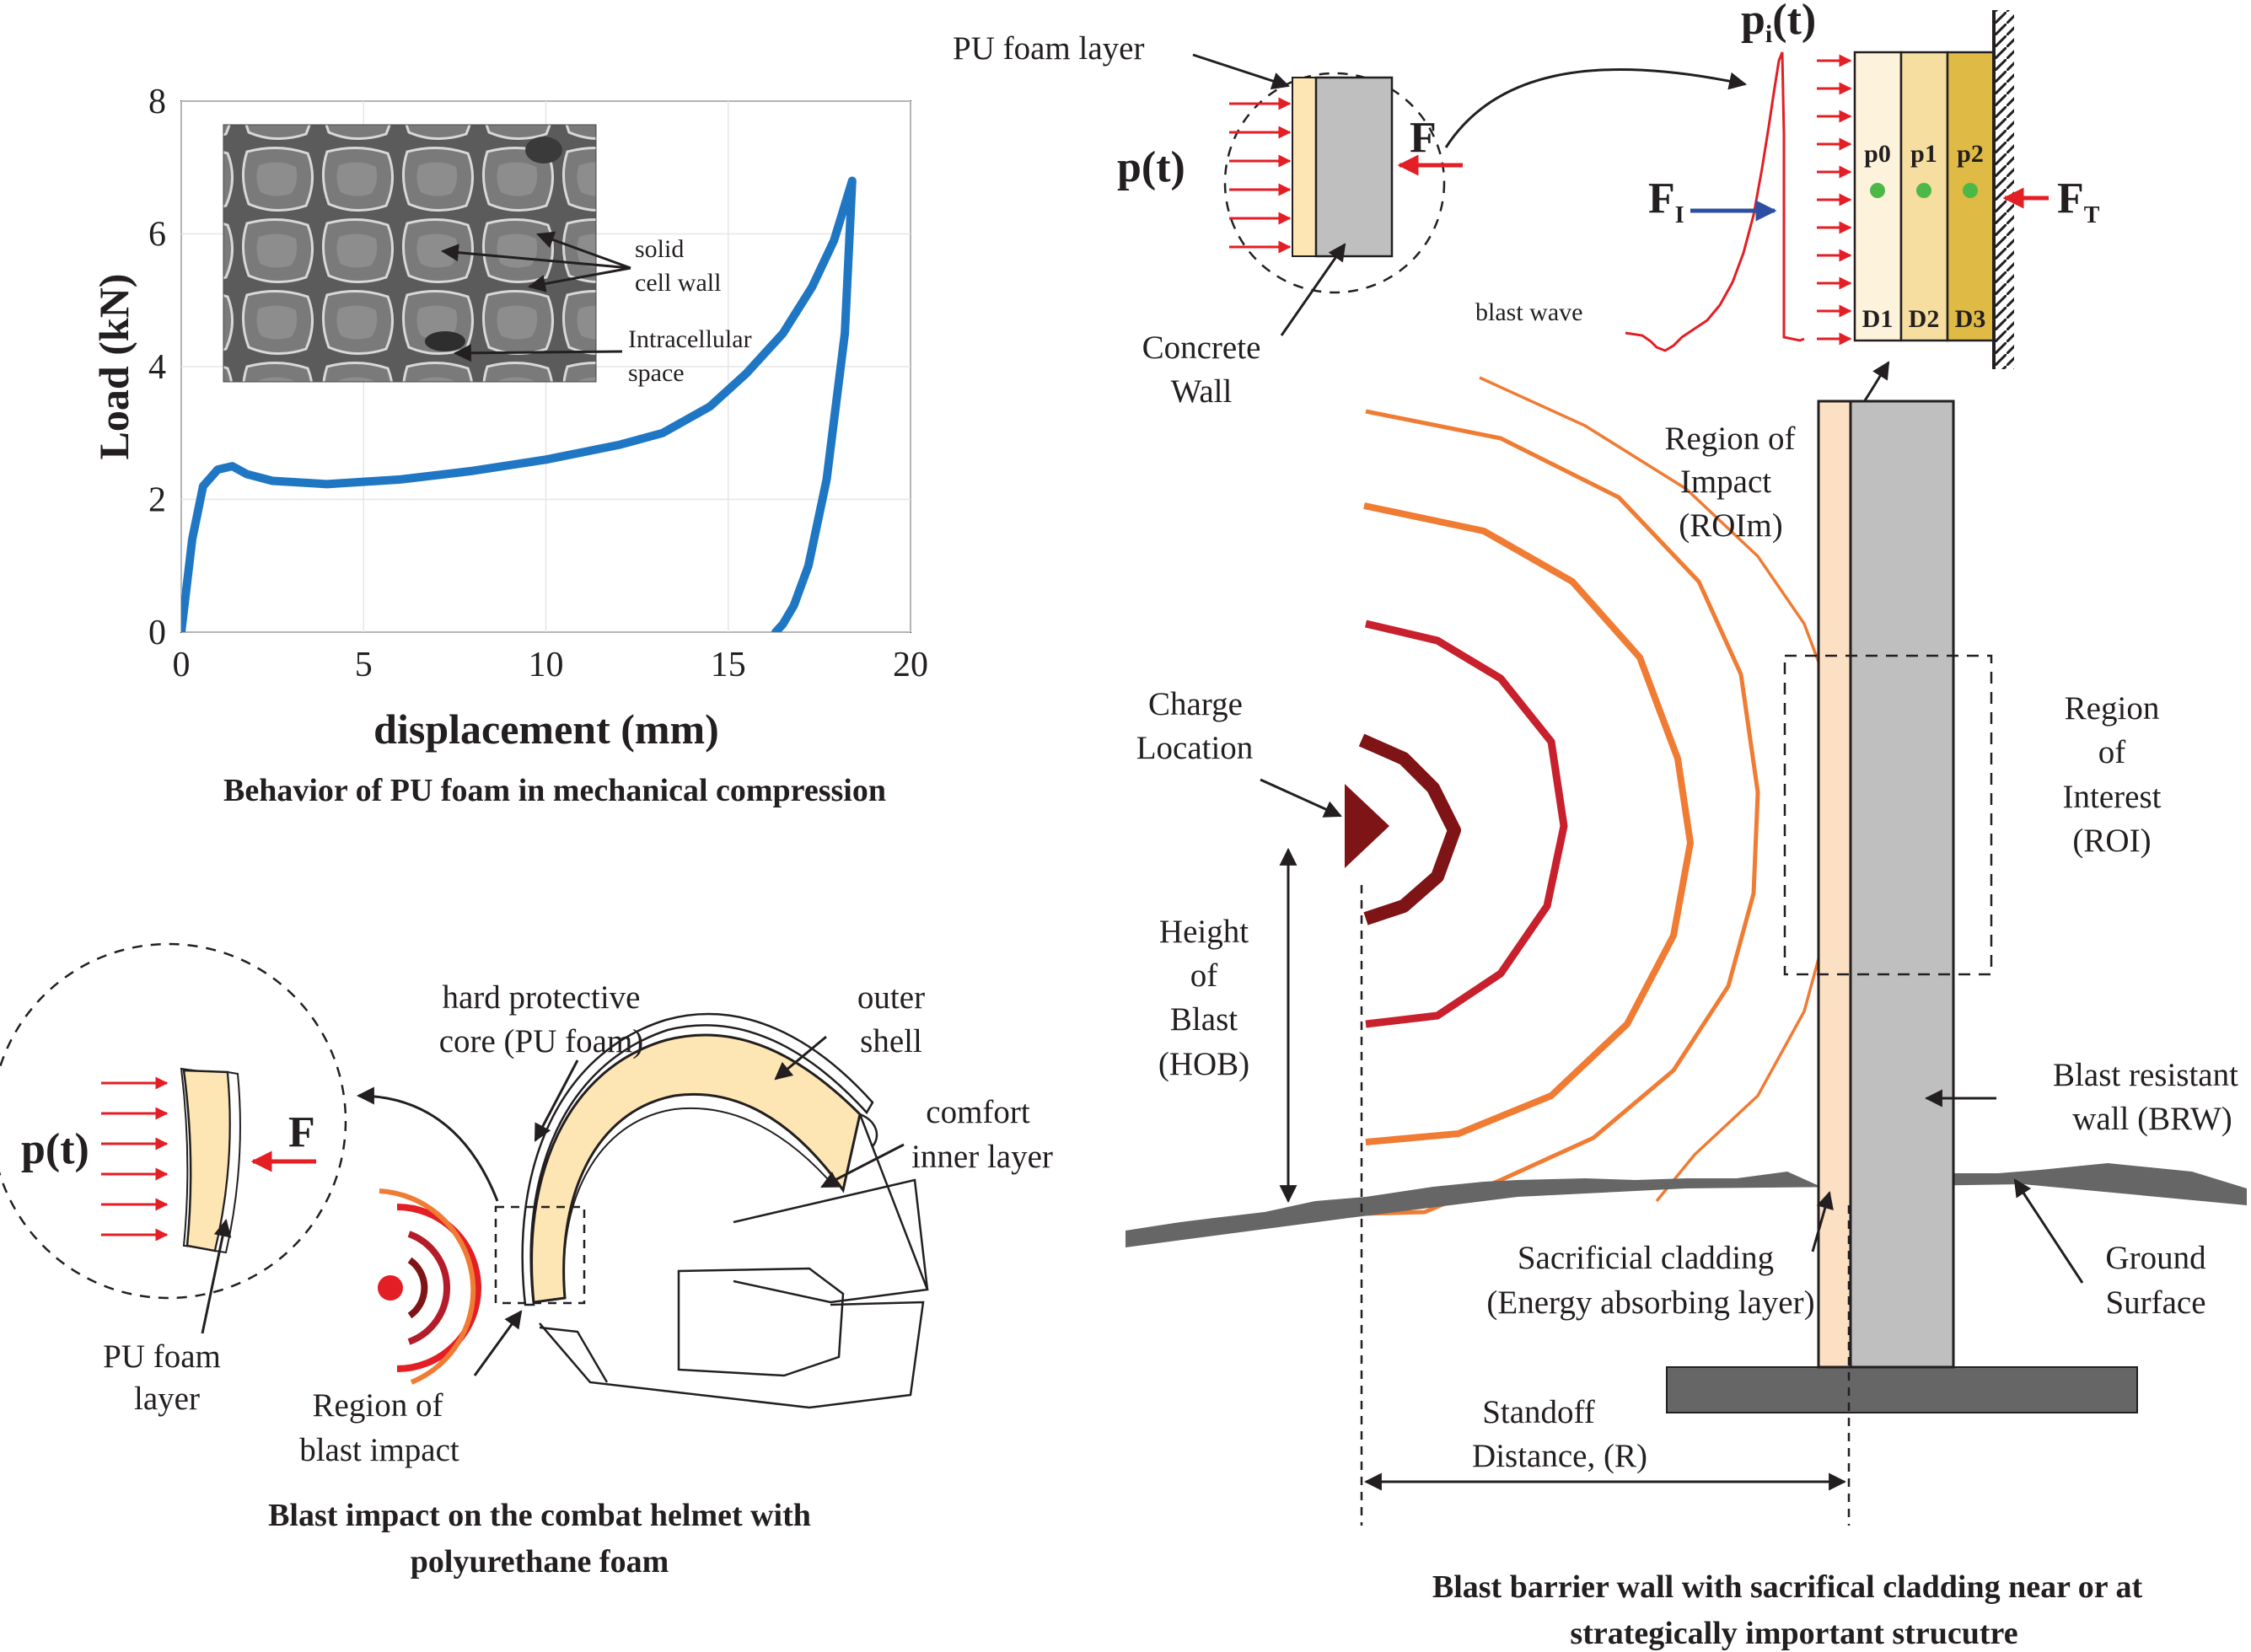  Describe the element at coordinates (1538, 1412) in the screenshot. I see `standoff-label-1: Standoff` at that location.